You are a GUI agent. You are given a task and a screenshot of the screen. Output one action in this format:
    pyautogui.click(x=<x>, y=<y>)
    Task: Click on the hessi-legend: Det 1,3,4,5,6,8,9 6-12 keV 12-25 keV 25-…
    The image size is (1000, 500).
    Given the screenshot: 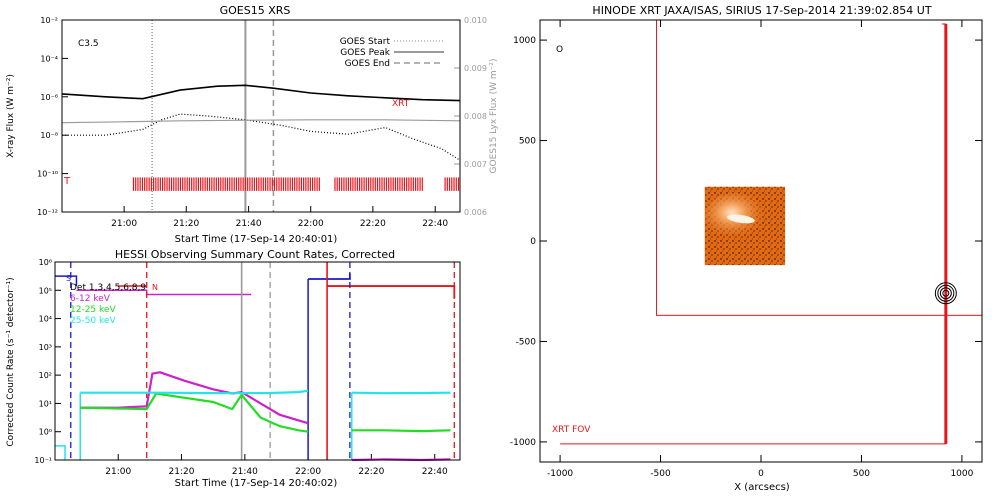 What is the action you would take?
    pyautogui.click(x=108, y=304)
    